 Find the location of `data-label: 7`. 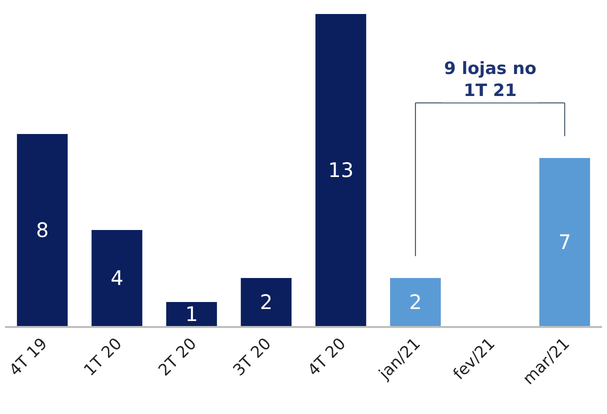

data-label: 7 is located at coordinates (565, 242).